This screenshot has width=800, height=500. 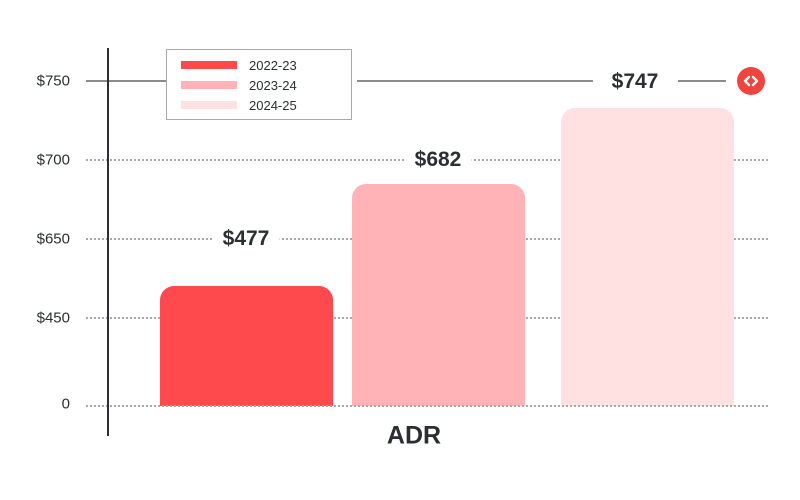 What do you see at coordinates (273, 65) in the screenshot?
I see `legend-label: 2022-23` at bounding box center [273, 65].